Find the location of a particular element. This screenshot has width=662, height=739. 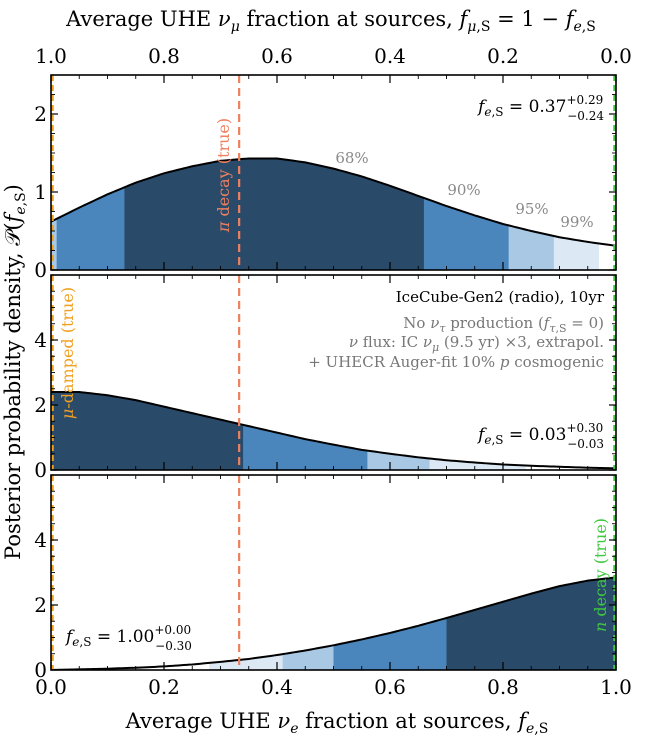

x-tick-label: 0.8 is located at coordinates (503, 687).